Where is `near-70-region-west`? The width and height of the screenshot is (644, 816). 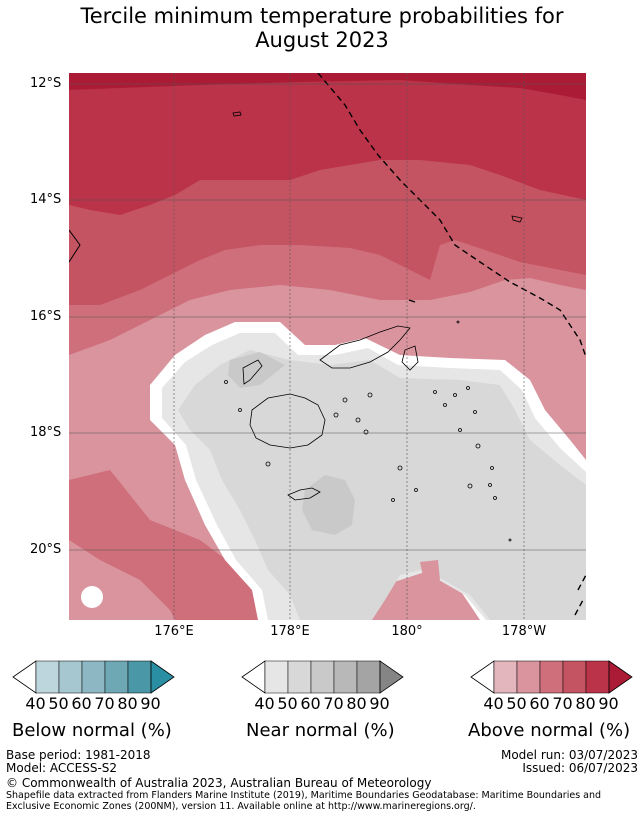
near-70-region-west is located at coordinates (256, 370).